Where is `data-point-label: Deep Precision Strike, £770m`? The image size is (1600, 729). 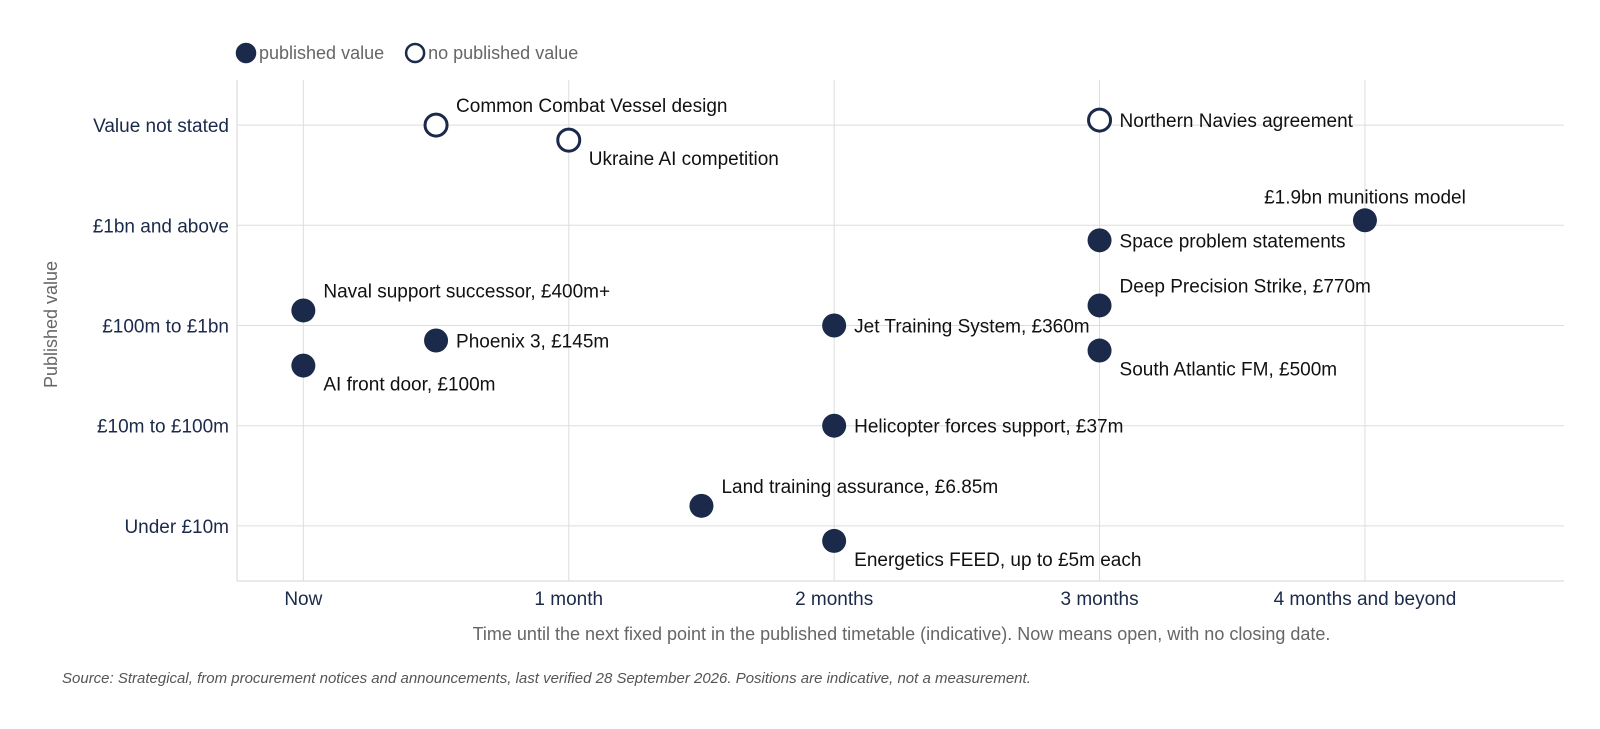
data-point-label: Deep Precision Strike, £770m is located at coordinates (1245, 286).